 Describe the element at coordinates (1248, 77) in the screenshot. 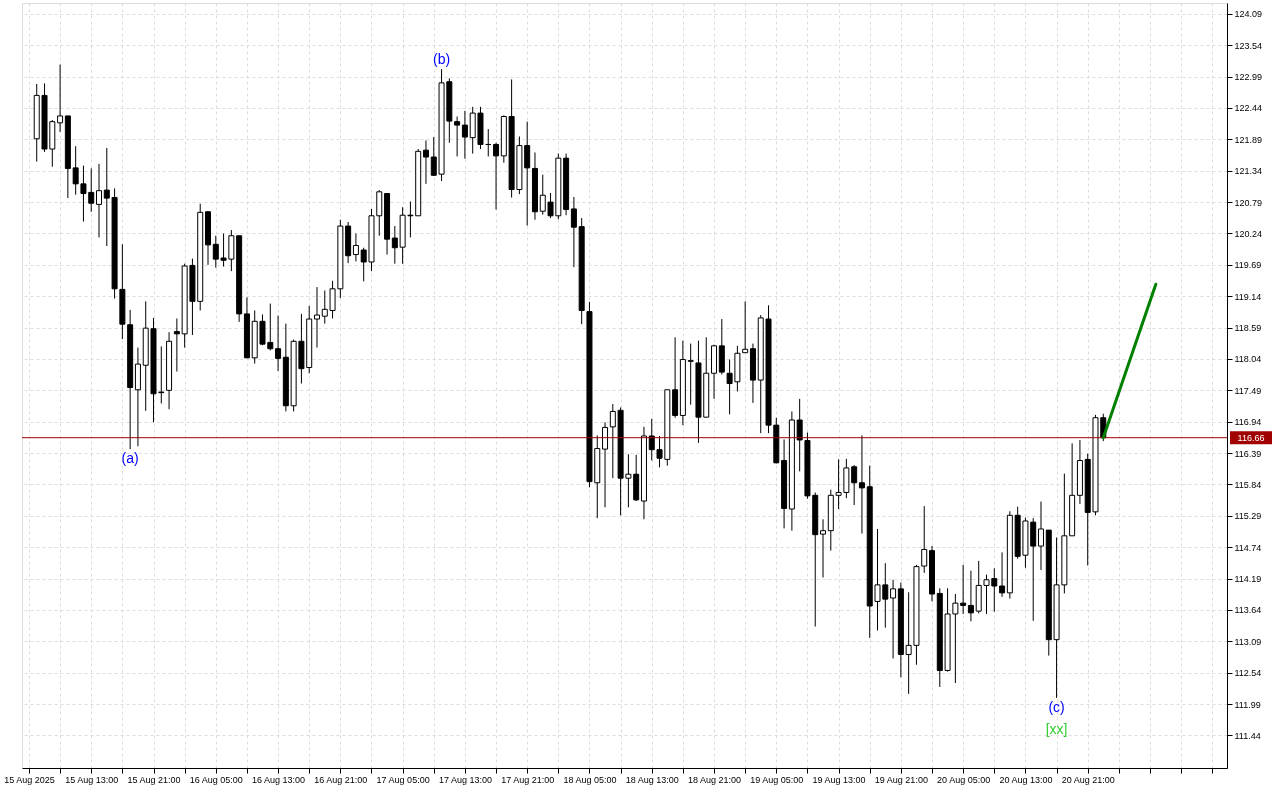

I see `y-tick-label: 122.99` at that location.